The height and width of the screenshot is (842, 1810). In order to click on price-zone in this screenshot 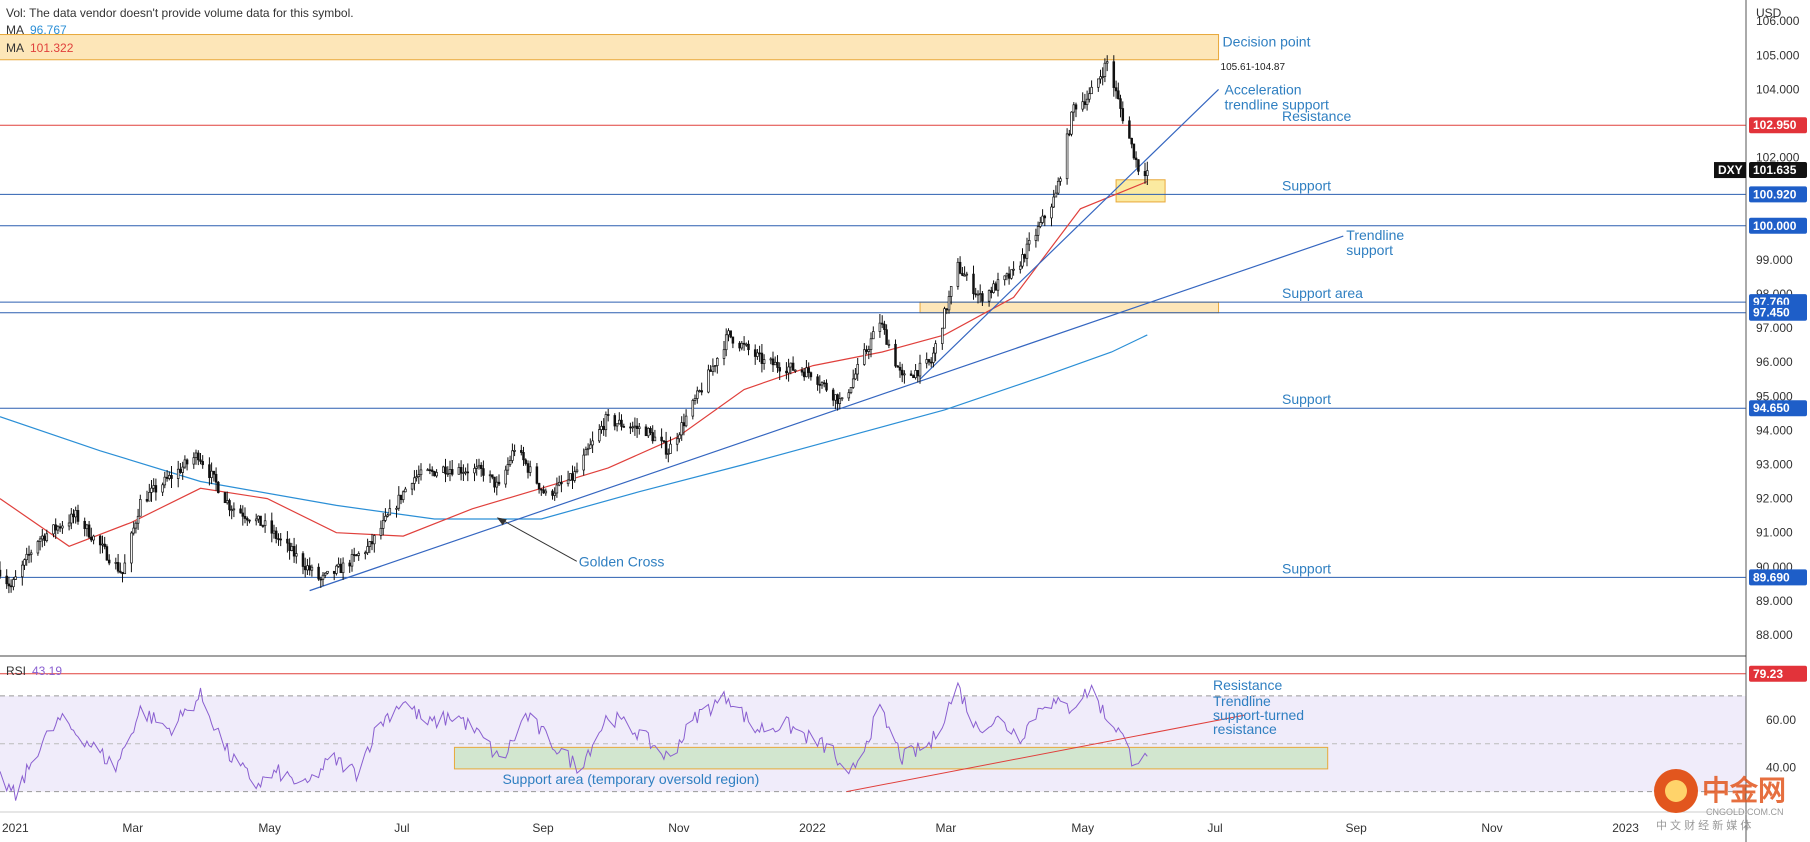, I will do `click(610, 47)`.